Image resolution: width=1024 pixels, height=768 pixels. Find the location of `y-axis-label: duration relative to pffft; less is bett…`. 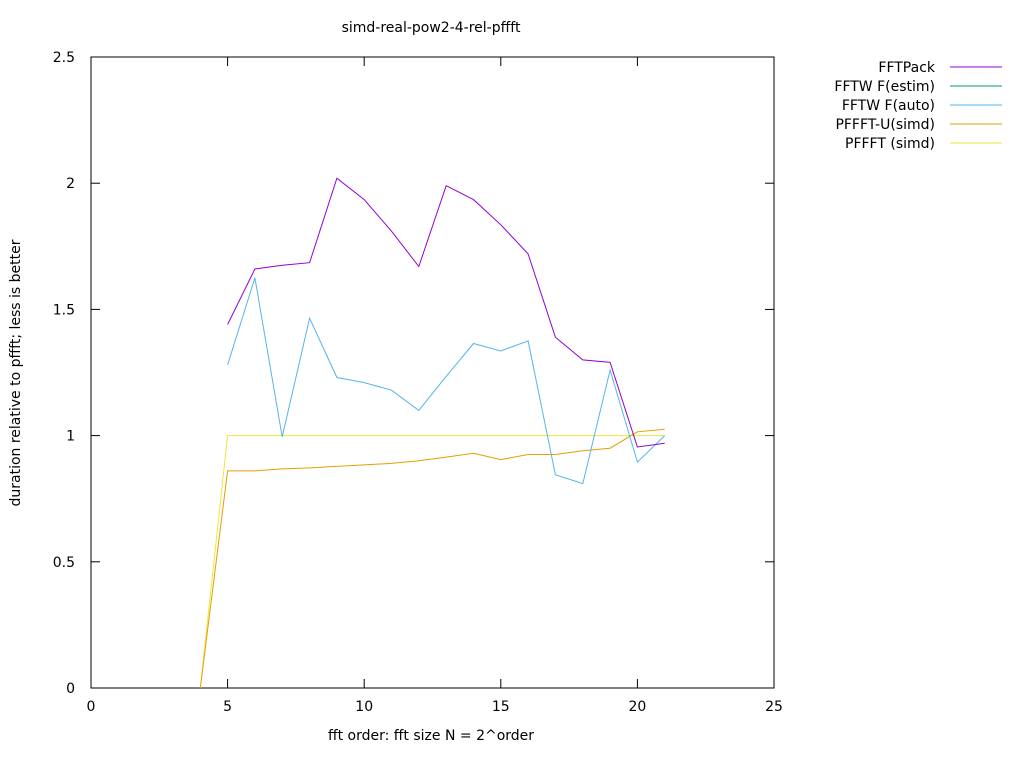

y-axis-label: duration relative to pffft; less is bett… is located at coordinates (16, 372).